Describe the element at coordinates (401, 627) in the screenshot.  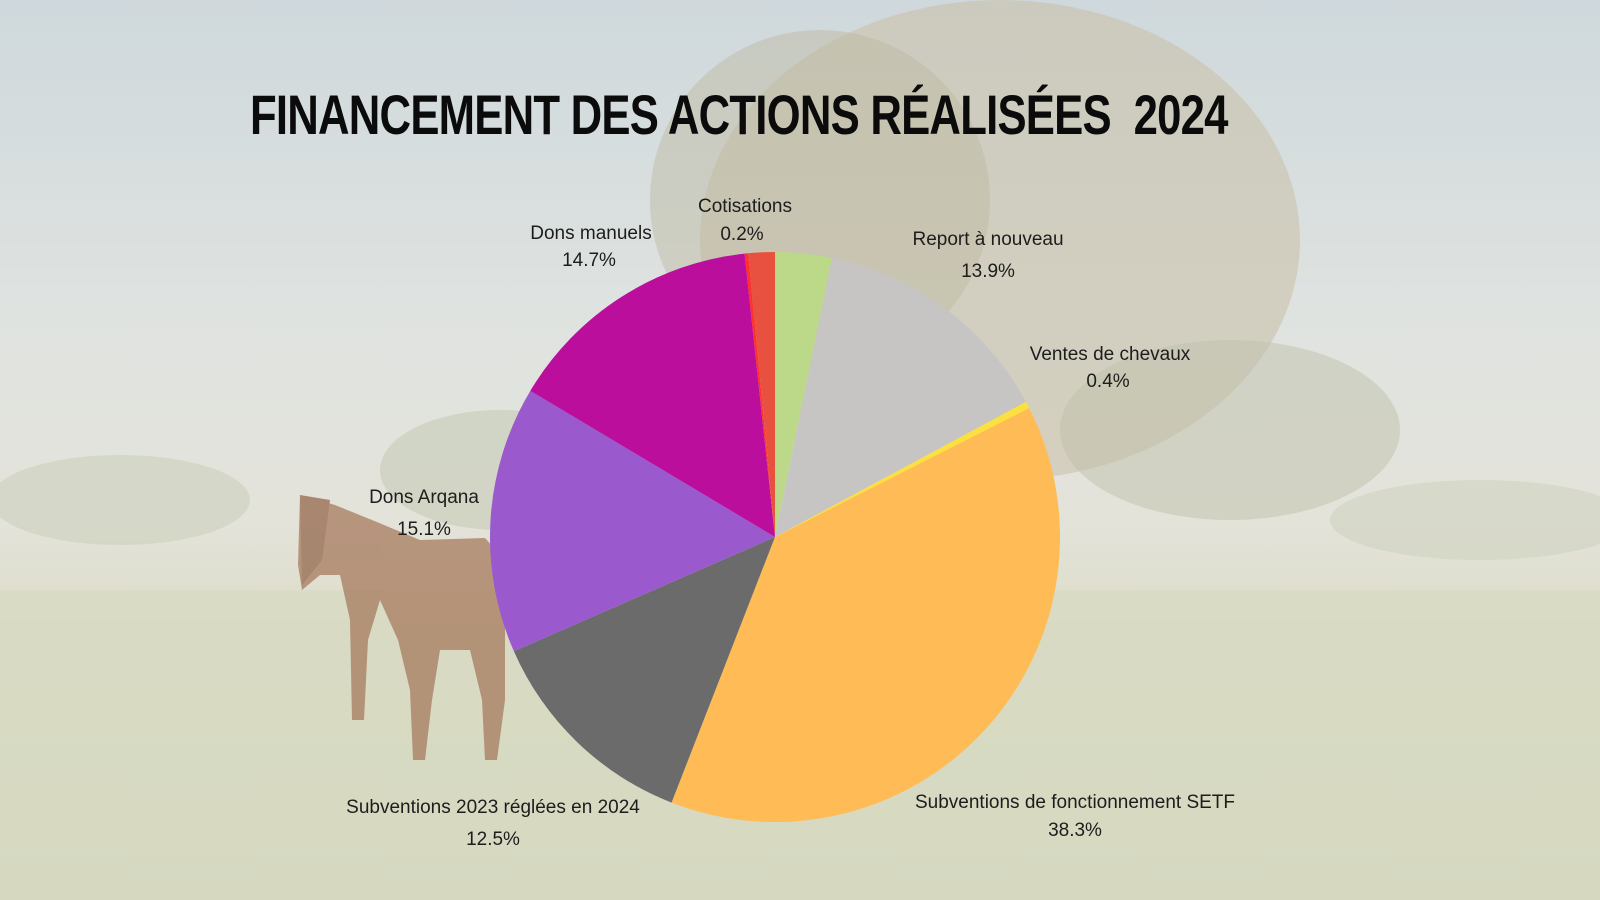
I see `horse-silhouette` at that location.